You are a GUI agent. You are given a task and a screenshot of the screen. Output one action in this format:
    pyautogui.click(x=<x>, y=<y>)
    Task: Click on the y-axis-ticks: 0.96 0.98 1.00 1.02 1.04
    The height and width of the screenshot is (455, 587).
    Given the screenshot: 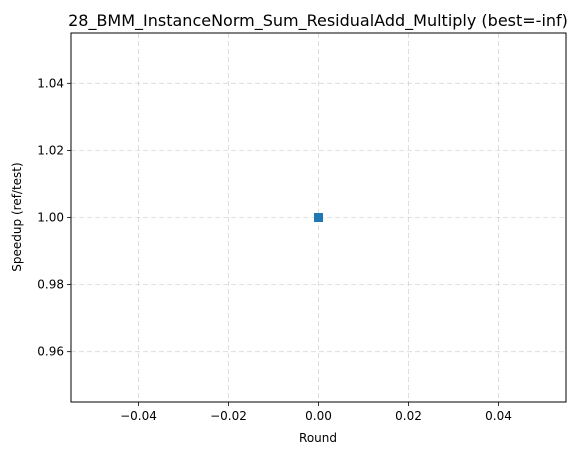 What is the action you would take?
    pyautogui.click(x=54, y=217)
    